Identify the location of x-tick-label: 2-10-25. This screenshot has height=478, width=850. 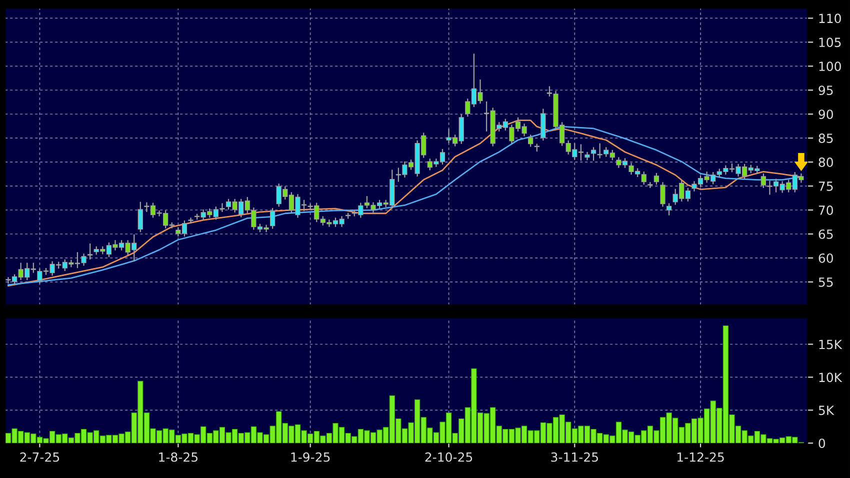
(448, 457).